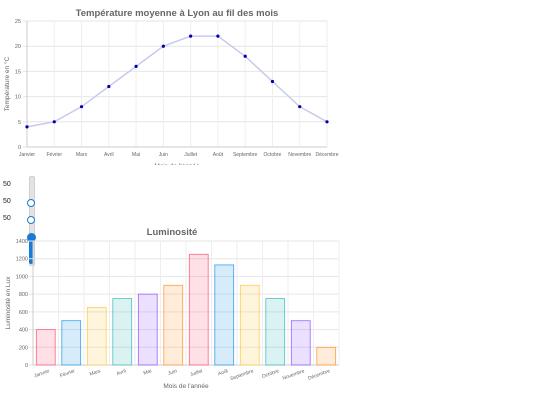  I want to click on y-tick-label: 400, so click(23, 331).